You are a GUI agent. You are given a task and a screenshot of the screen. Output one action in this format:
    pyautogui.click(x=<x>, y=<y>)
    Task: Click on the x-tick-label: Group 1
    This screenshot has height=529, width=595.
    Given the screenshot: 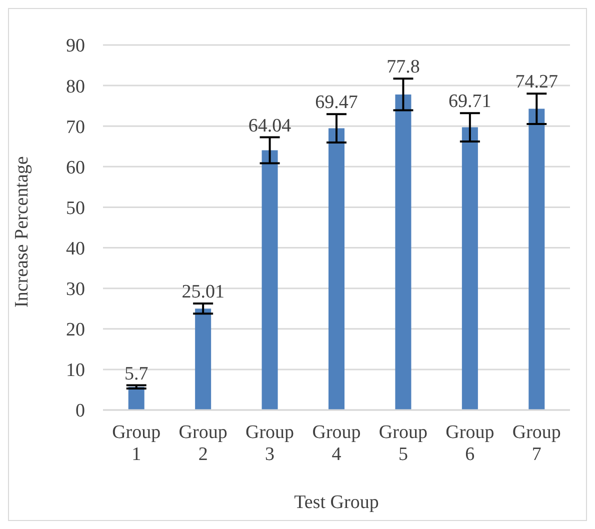 What is the action you would take?
    pyautogui.click(x=136, y=443)
    